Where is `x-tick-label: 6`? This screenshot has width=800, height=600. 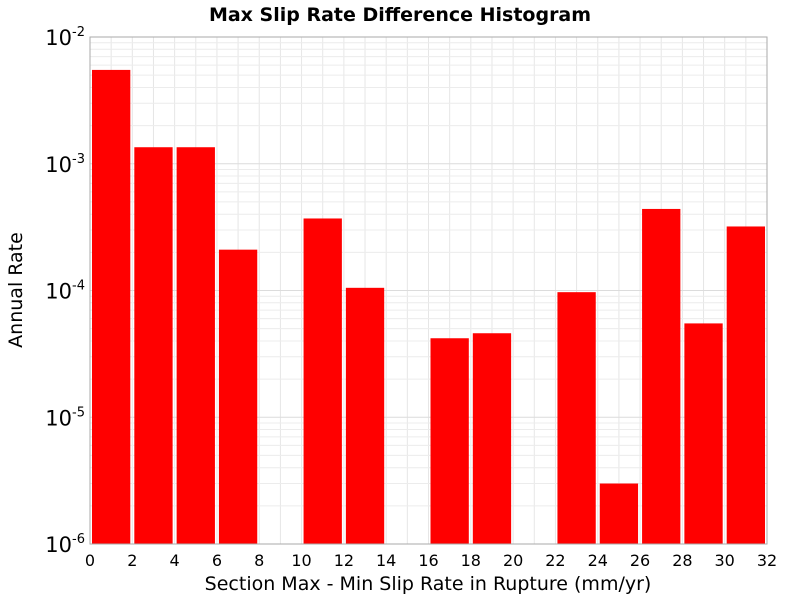
x-tick-label: 6 is located at coordinates (217, 560).